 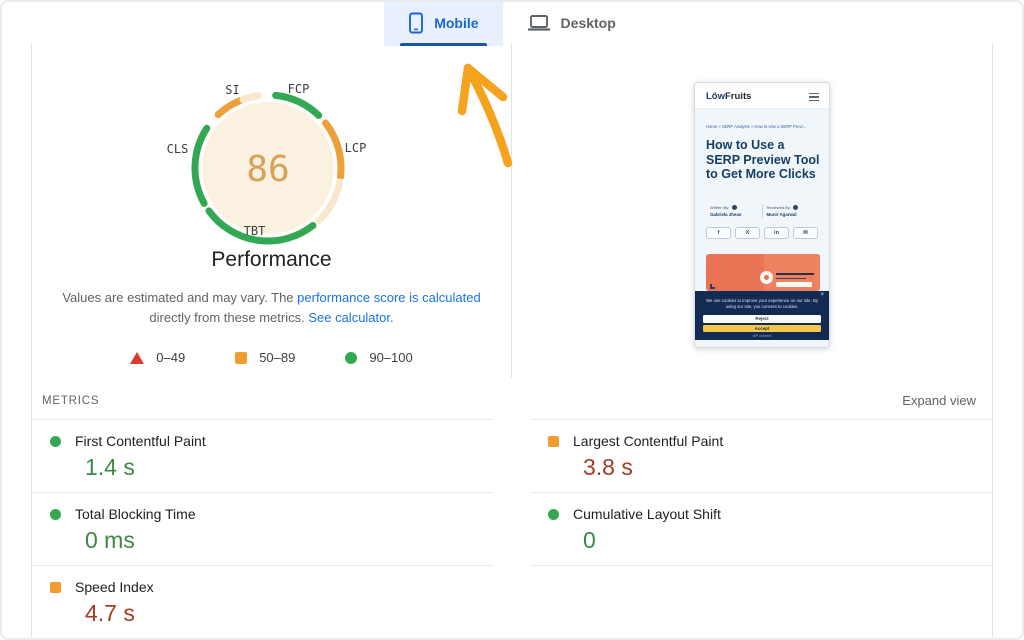 I want to click on performance-score: 86, so click(x=267, y=169).